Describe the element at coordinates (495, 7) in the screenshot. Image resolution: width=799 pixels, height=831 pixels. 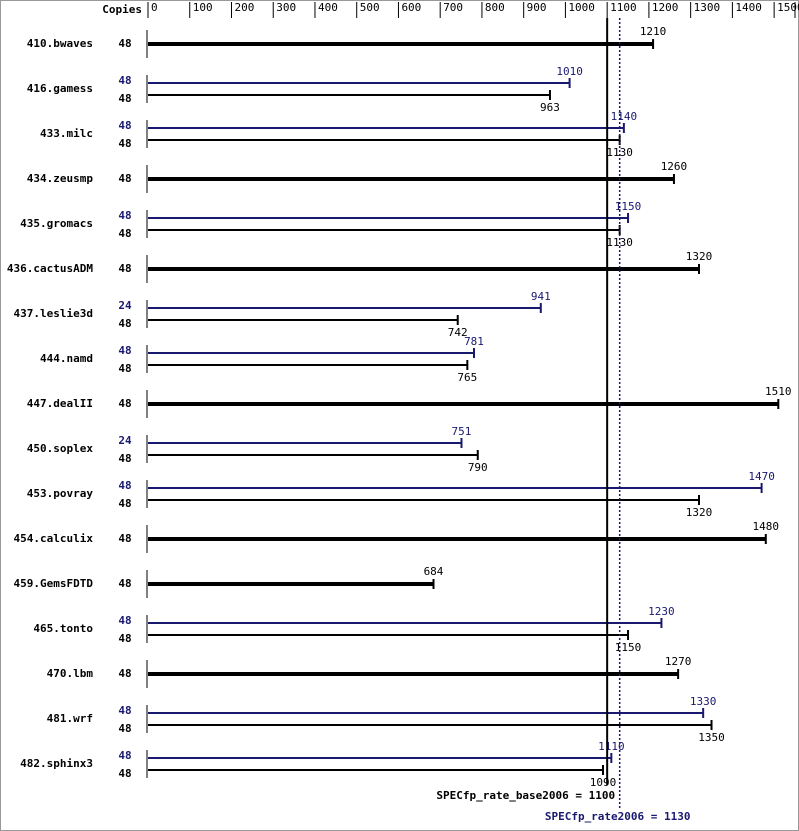
I see `x-tick-label: 800` at that location.